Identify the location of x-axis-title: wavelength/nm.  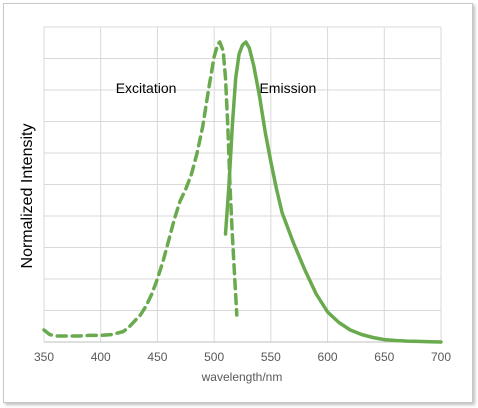
(242, 377).